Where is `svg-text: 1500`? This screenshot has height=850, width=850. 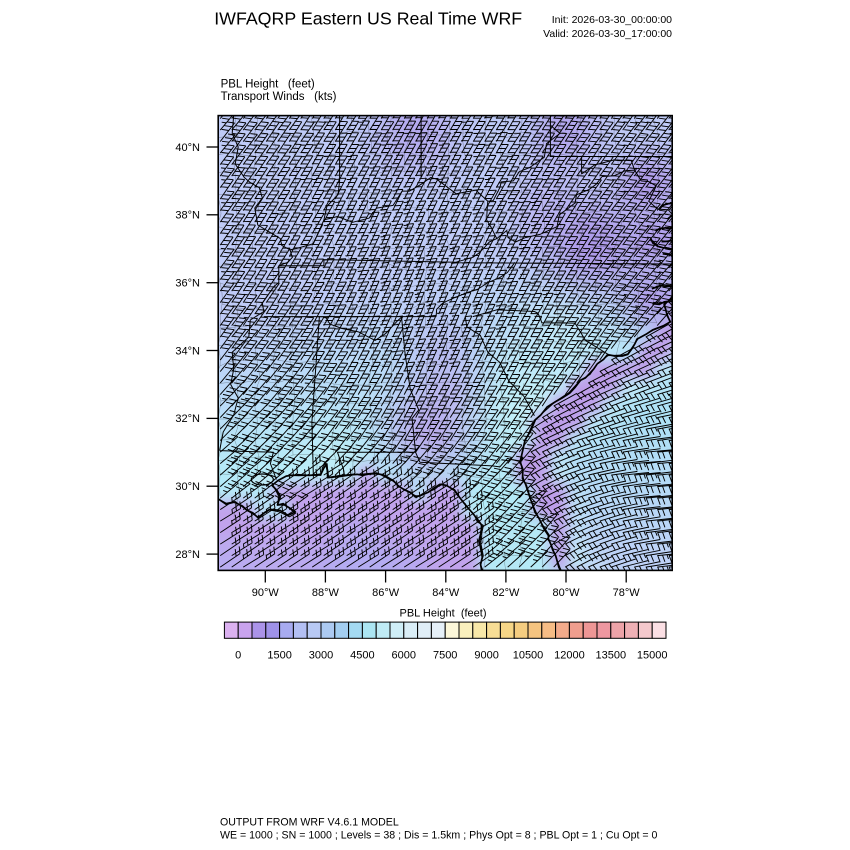 svg-text: 1500 is located at coordinates (279, 656).